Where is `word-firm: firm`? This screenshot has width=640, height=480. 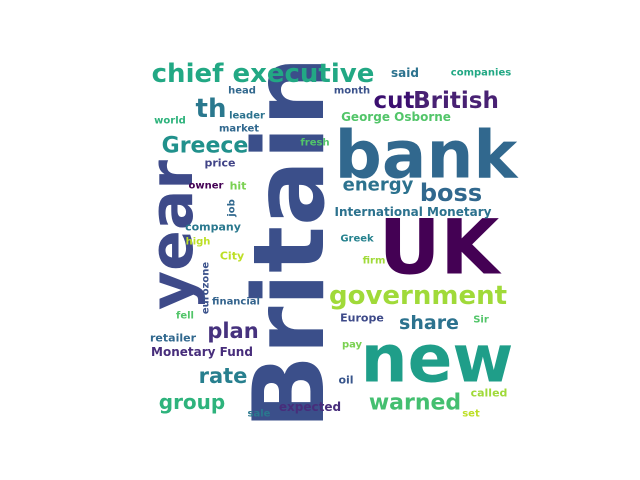 word-firm: firm is located at coordinates (374, 261).